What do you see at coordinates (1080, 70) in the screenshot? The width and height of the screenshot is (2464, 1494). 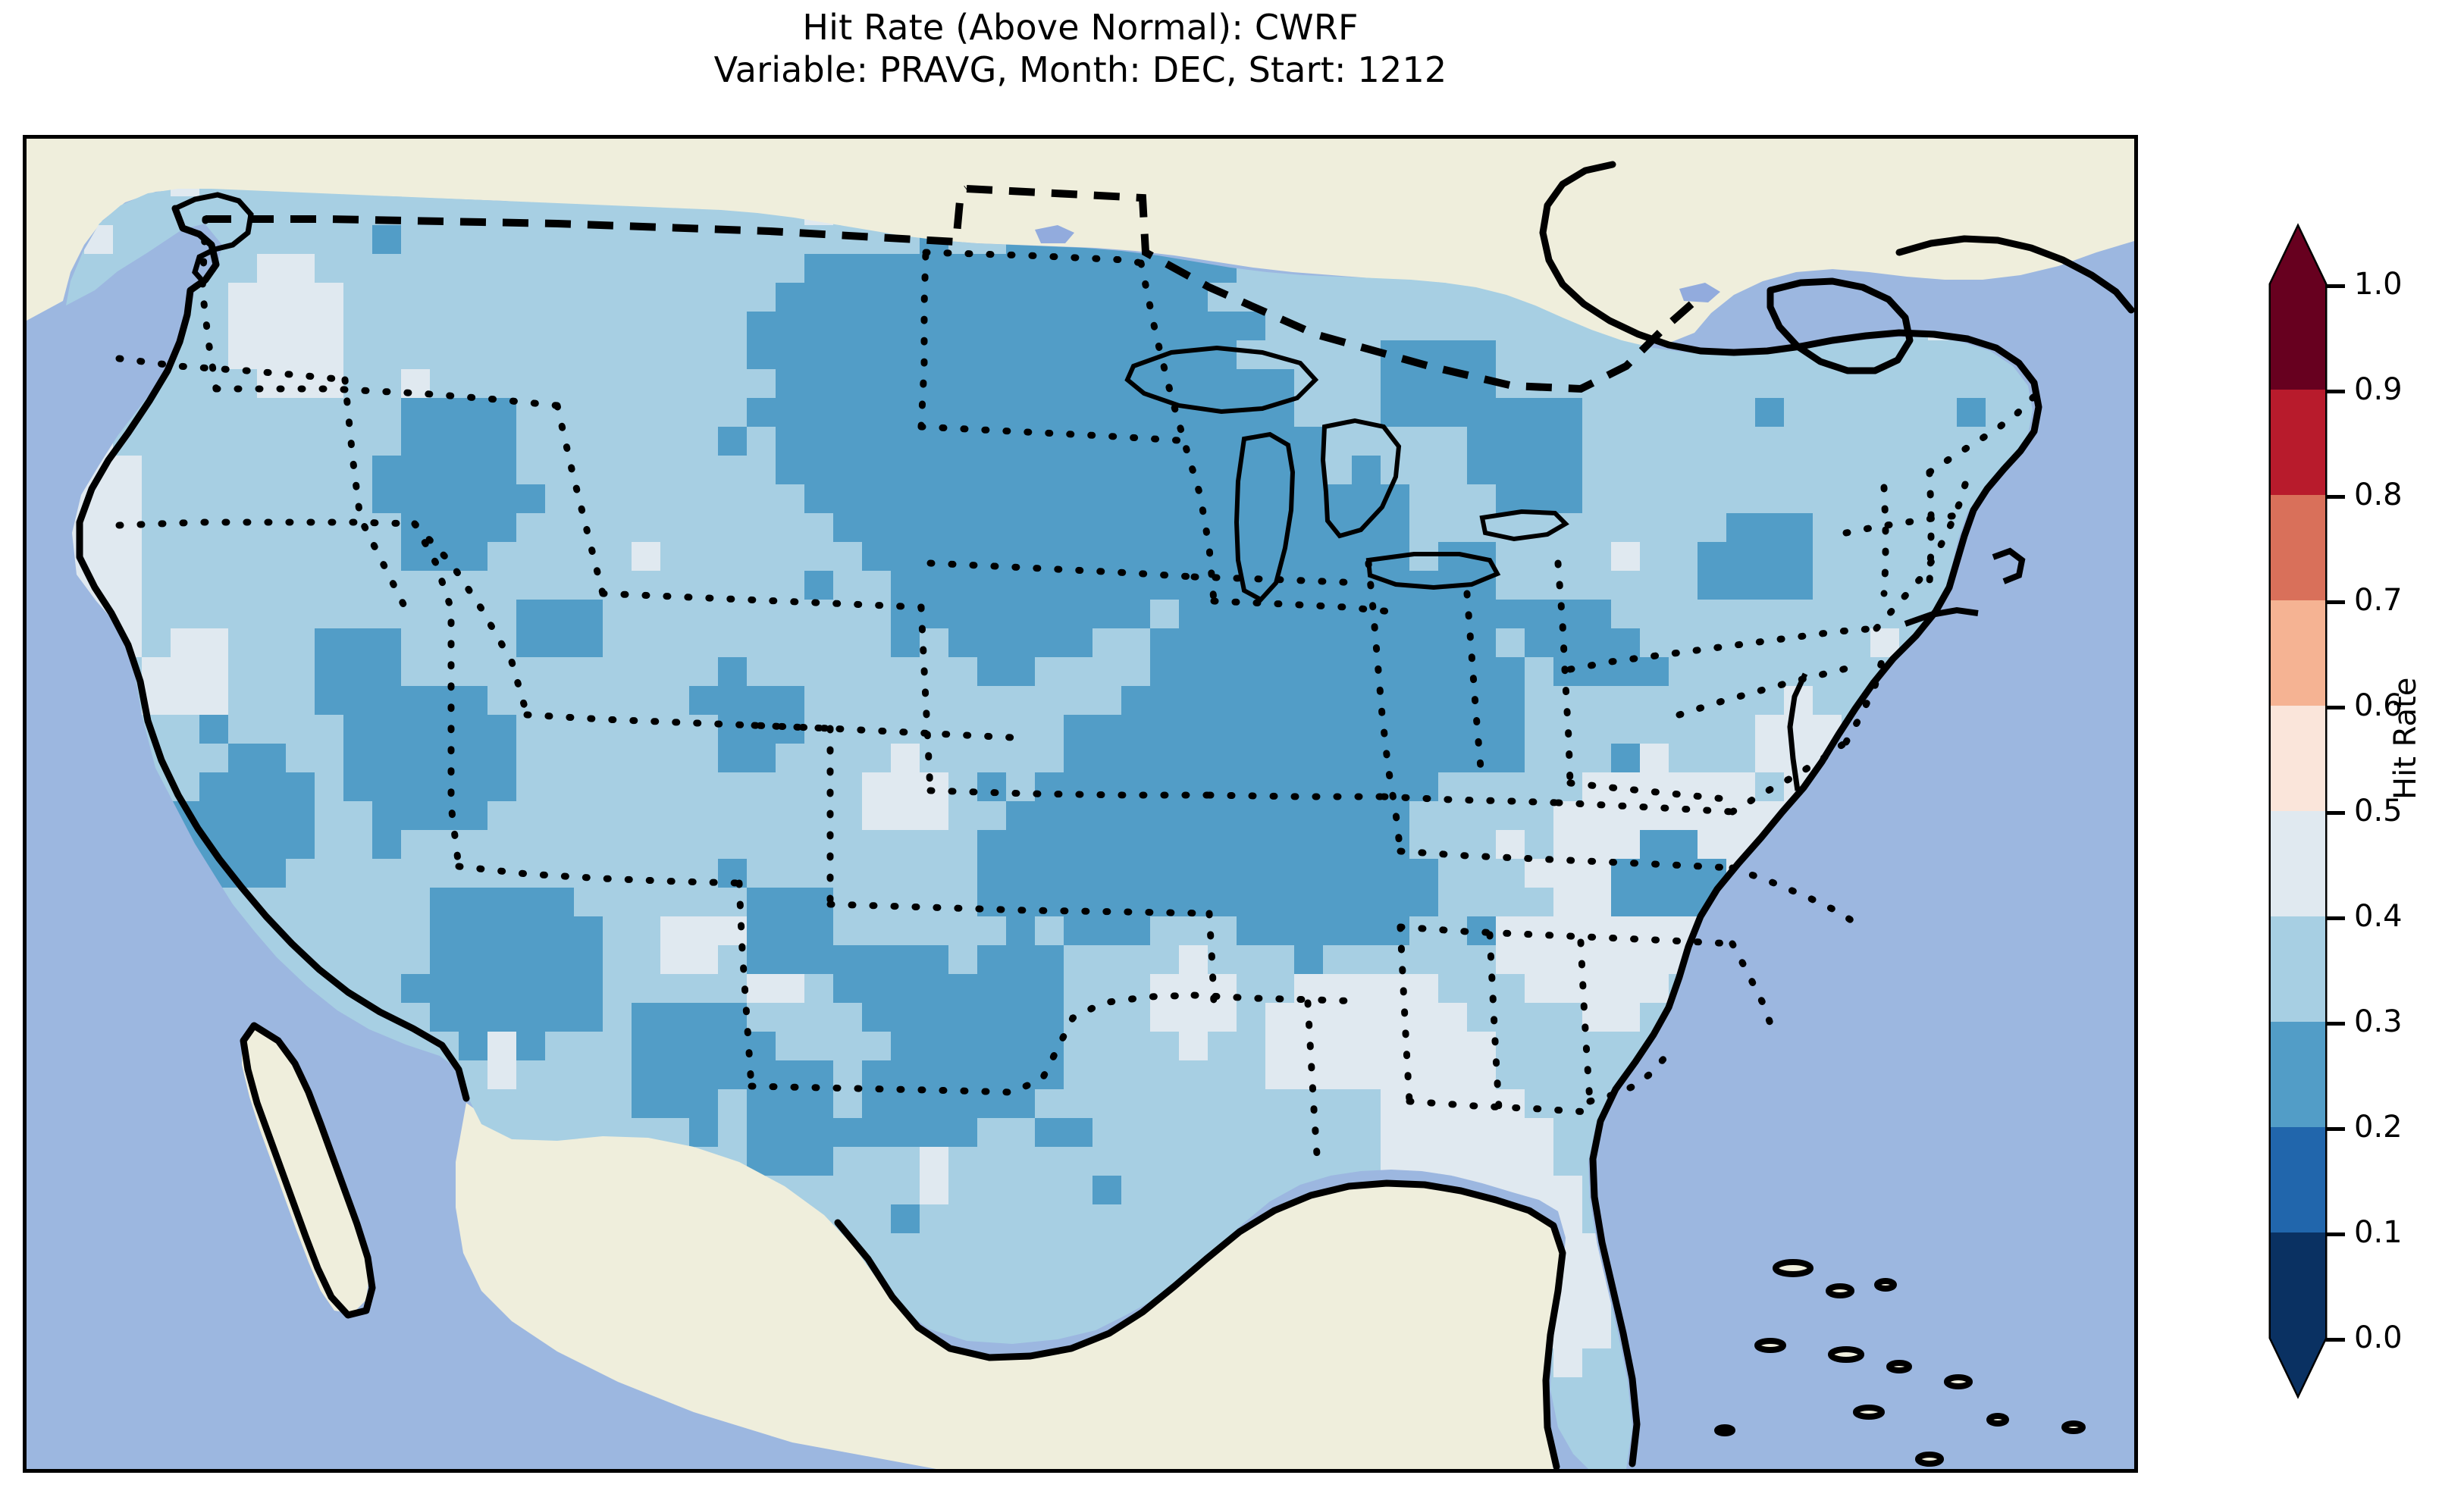 I see `title-line-2: Variable: PRAVG, Month: DEC, Start: 1212` at bounding box center [1080, 70].